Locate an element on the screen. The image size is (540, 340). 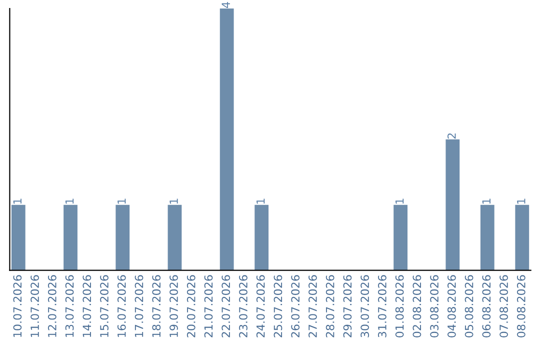
x-tick-label: 04.08.2026 is located at coordinates (451, 306).